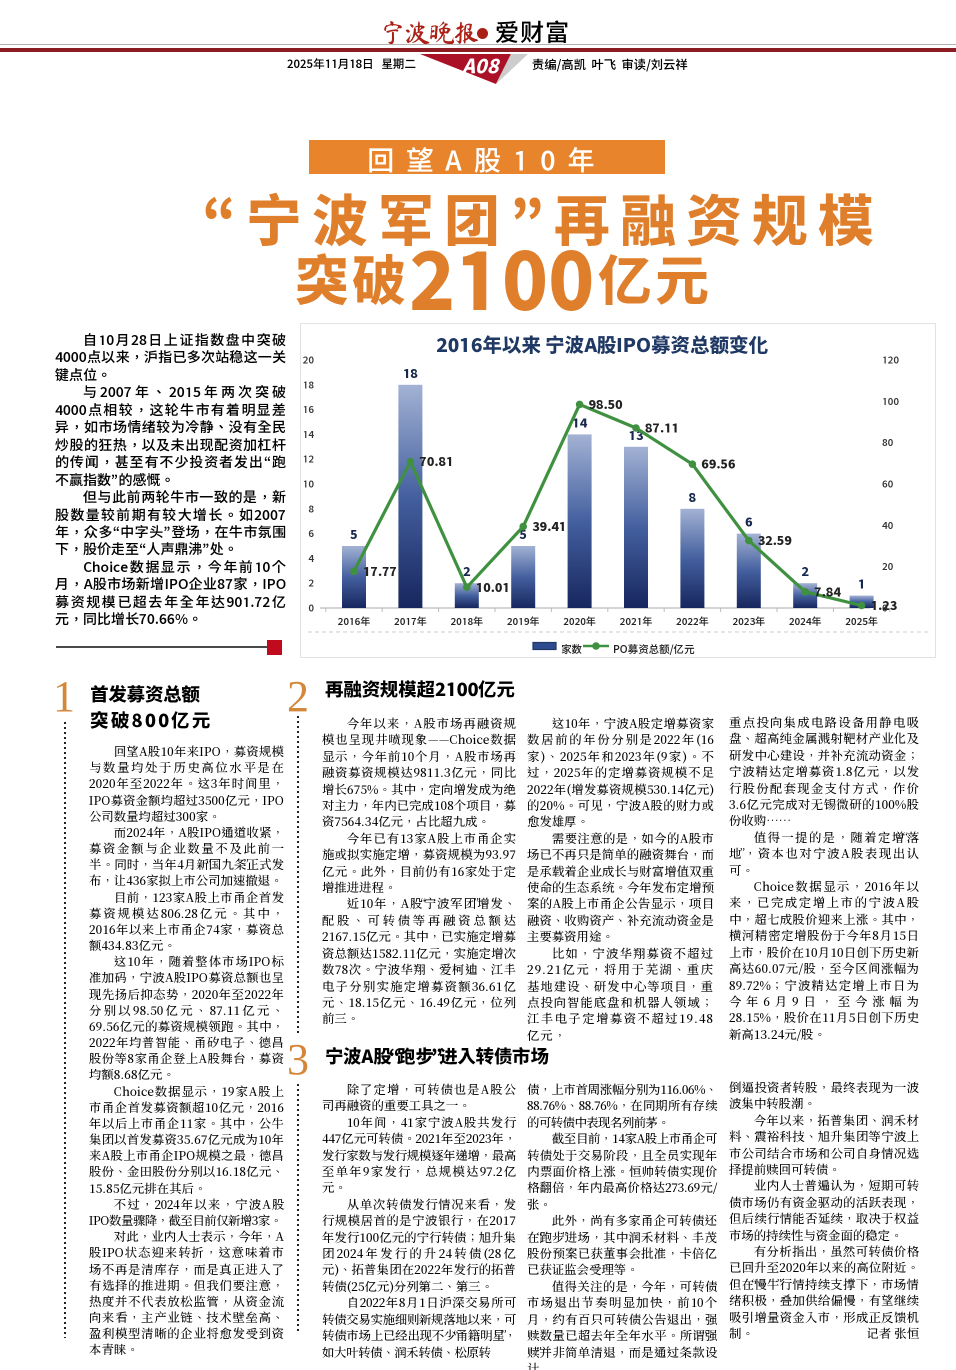 This screenshot has width=956, height=1370. I want to click on svg-text: 家数, so click(571, 650).